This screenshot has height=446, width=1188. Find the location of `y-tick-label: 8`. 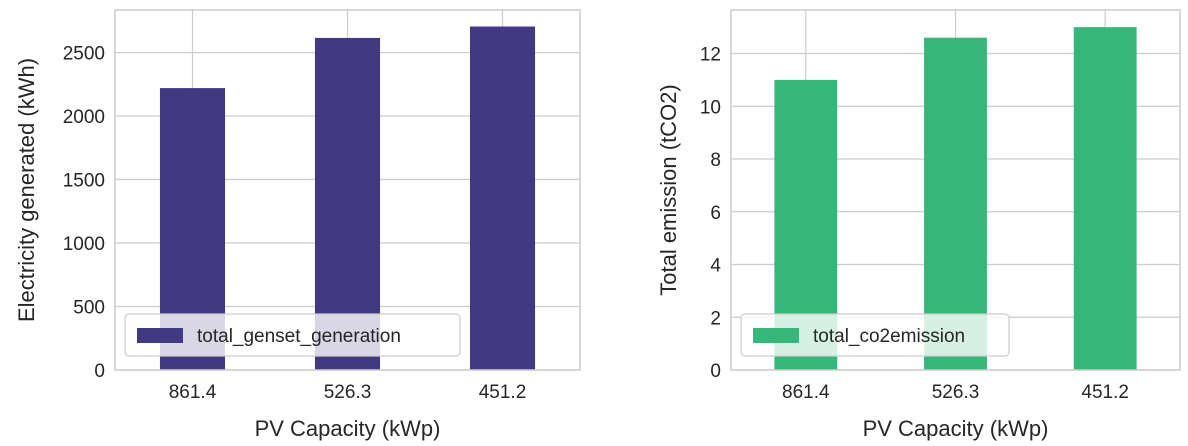

y-tick-label: 8 is located at coordinates (715, 160).